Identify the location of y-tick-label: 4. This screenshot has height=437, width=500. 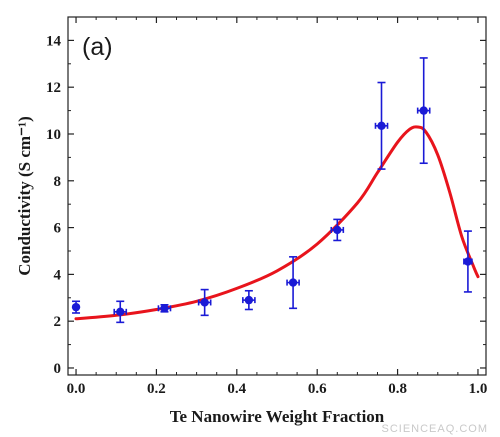
(58, 275).